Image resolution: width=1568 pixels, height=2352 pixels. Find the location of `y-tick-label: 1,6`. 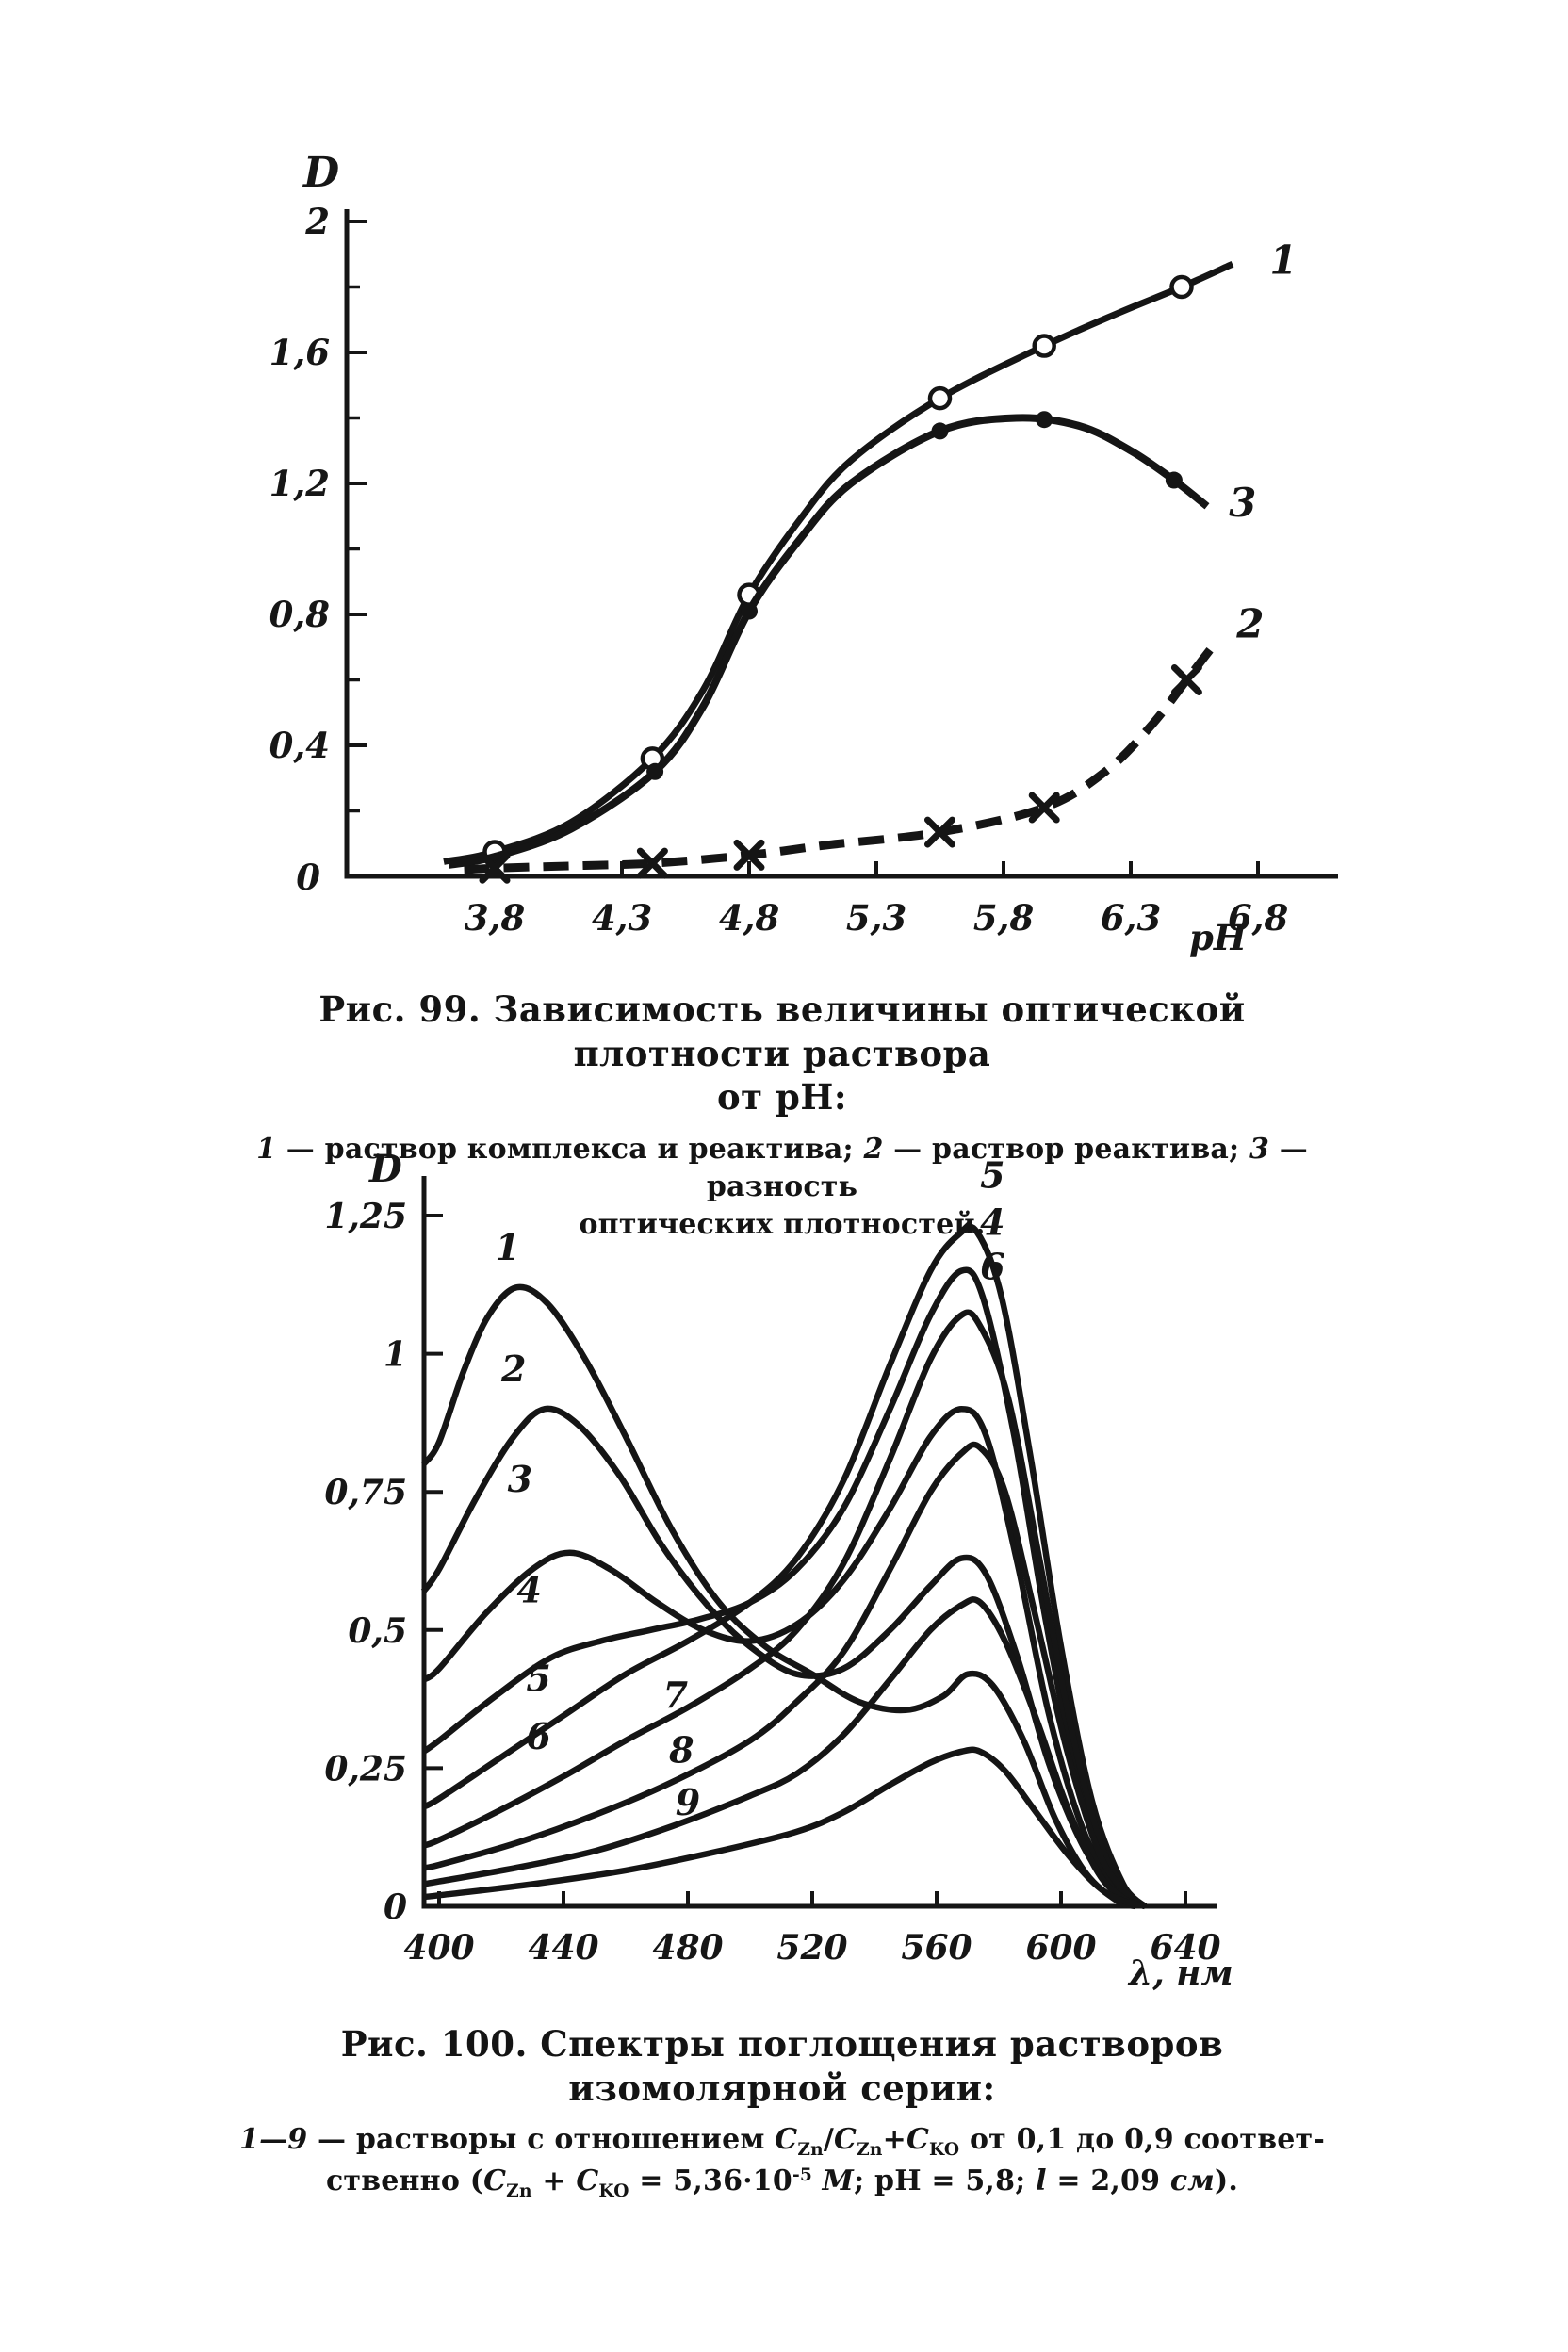

y-tick-label: 1,6 is located at coordinates (300, 353).